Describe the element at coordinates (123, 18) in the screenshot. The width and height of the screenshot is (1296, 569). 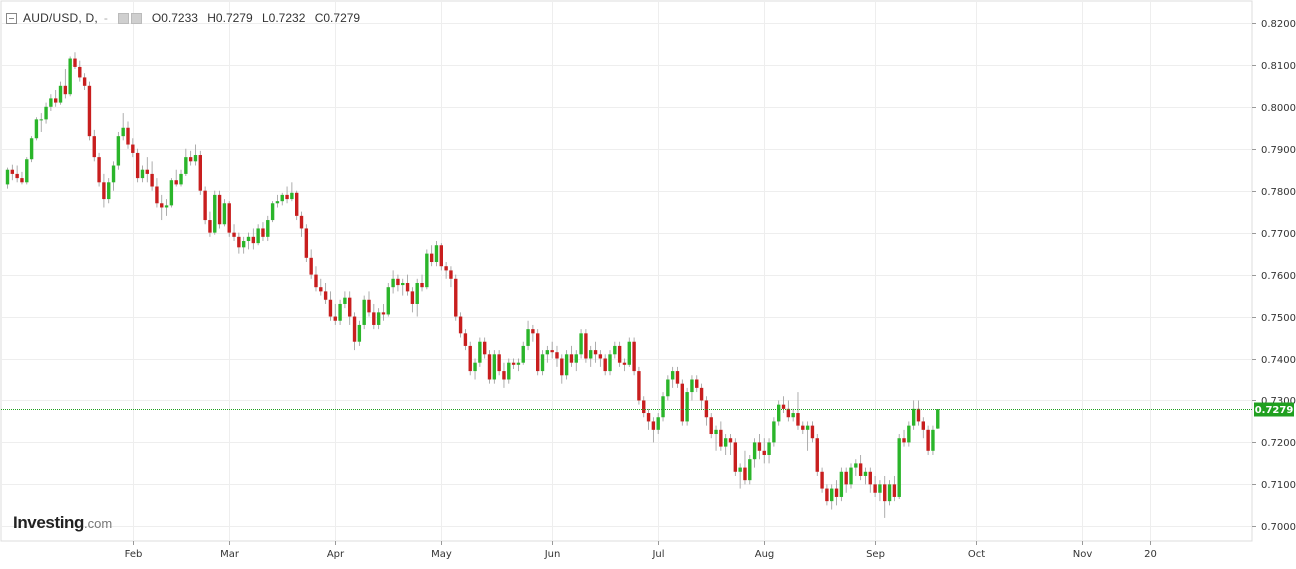
I see `settings-icon` at that location.